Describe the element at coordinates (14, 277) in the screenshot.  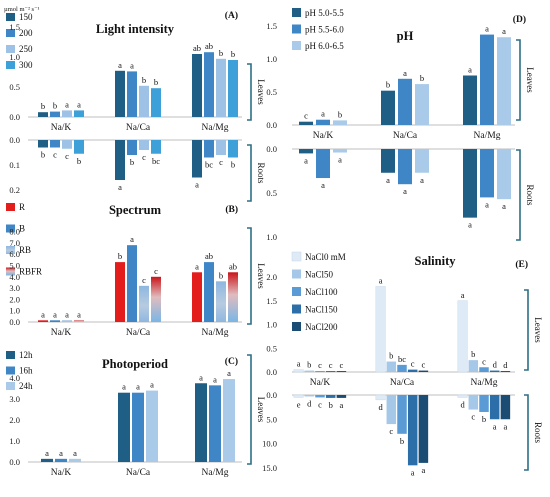
I see `panel-B-ticks: 0.01.0 2.03.04.05.0 6.07.08.0` at that location.